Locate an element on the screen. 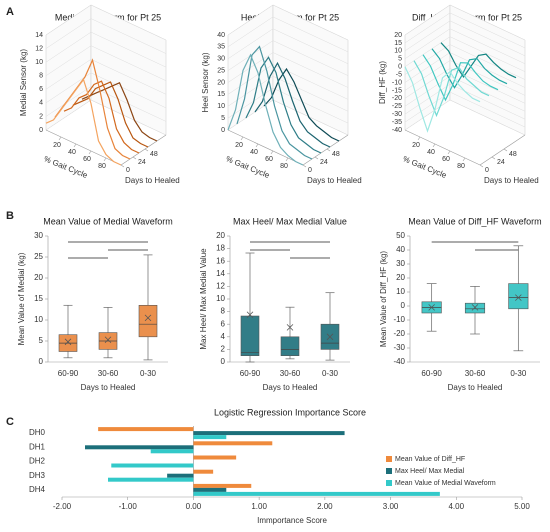 The width and height of the screenshot is (550, 532). x-tick-label: 30-60 is located at coordinates (290, 373).